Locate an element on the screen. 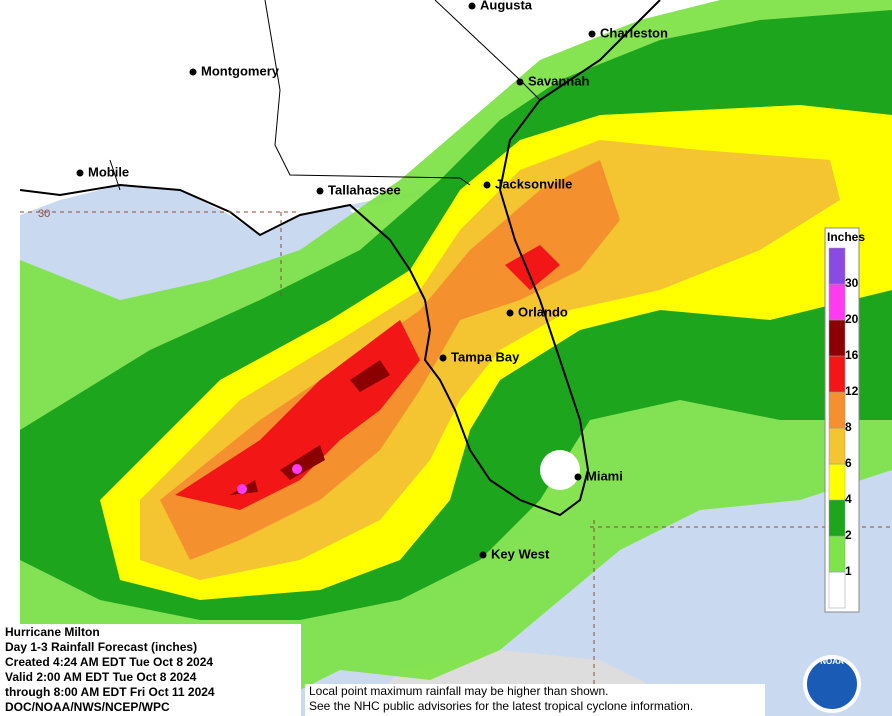  noaa-logo-text: NOAA is located at coordinates (832, 661).